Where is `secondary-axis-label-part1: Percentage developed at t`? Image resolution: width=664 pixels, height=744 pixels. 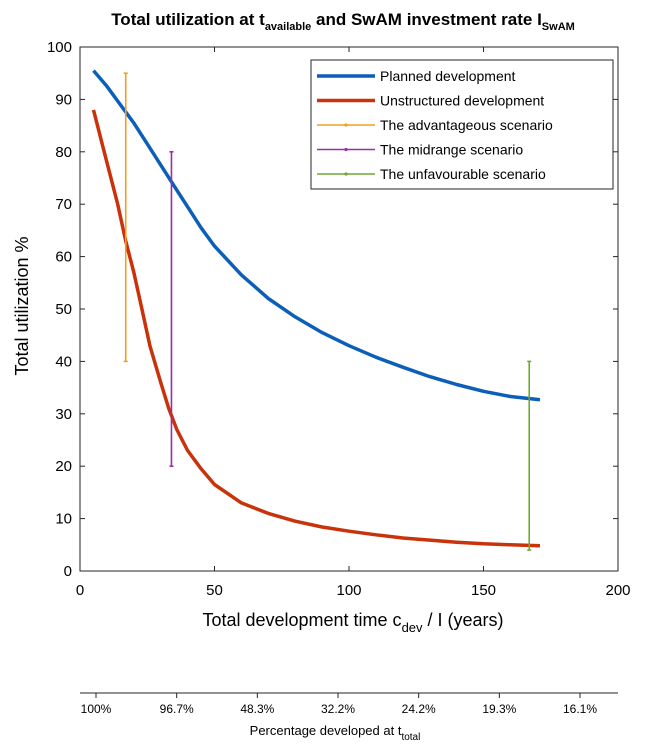
secondary-axis-label-part1: Percentage developed at t is located at coordinates (326, 730).